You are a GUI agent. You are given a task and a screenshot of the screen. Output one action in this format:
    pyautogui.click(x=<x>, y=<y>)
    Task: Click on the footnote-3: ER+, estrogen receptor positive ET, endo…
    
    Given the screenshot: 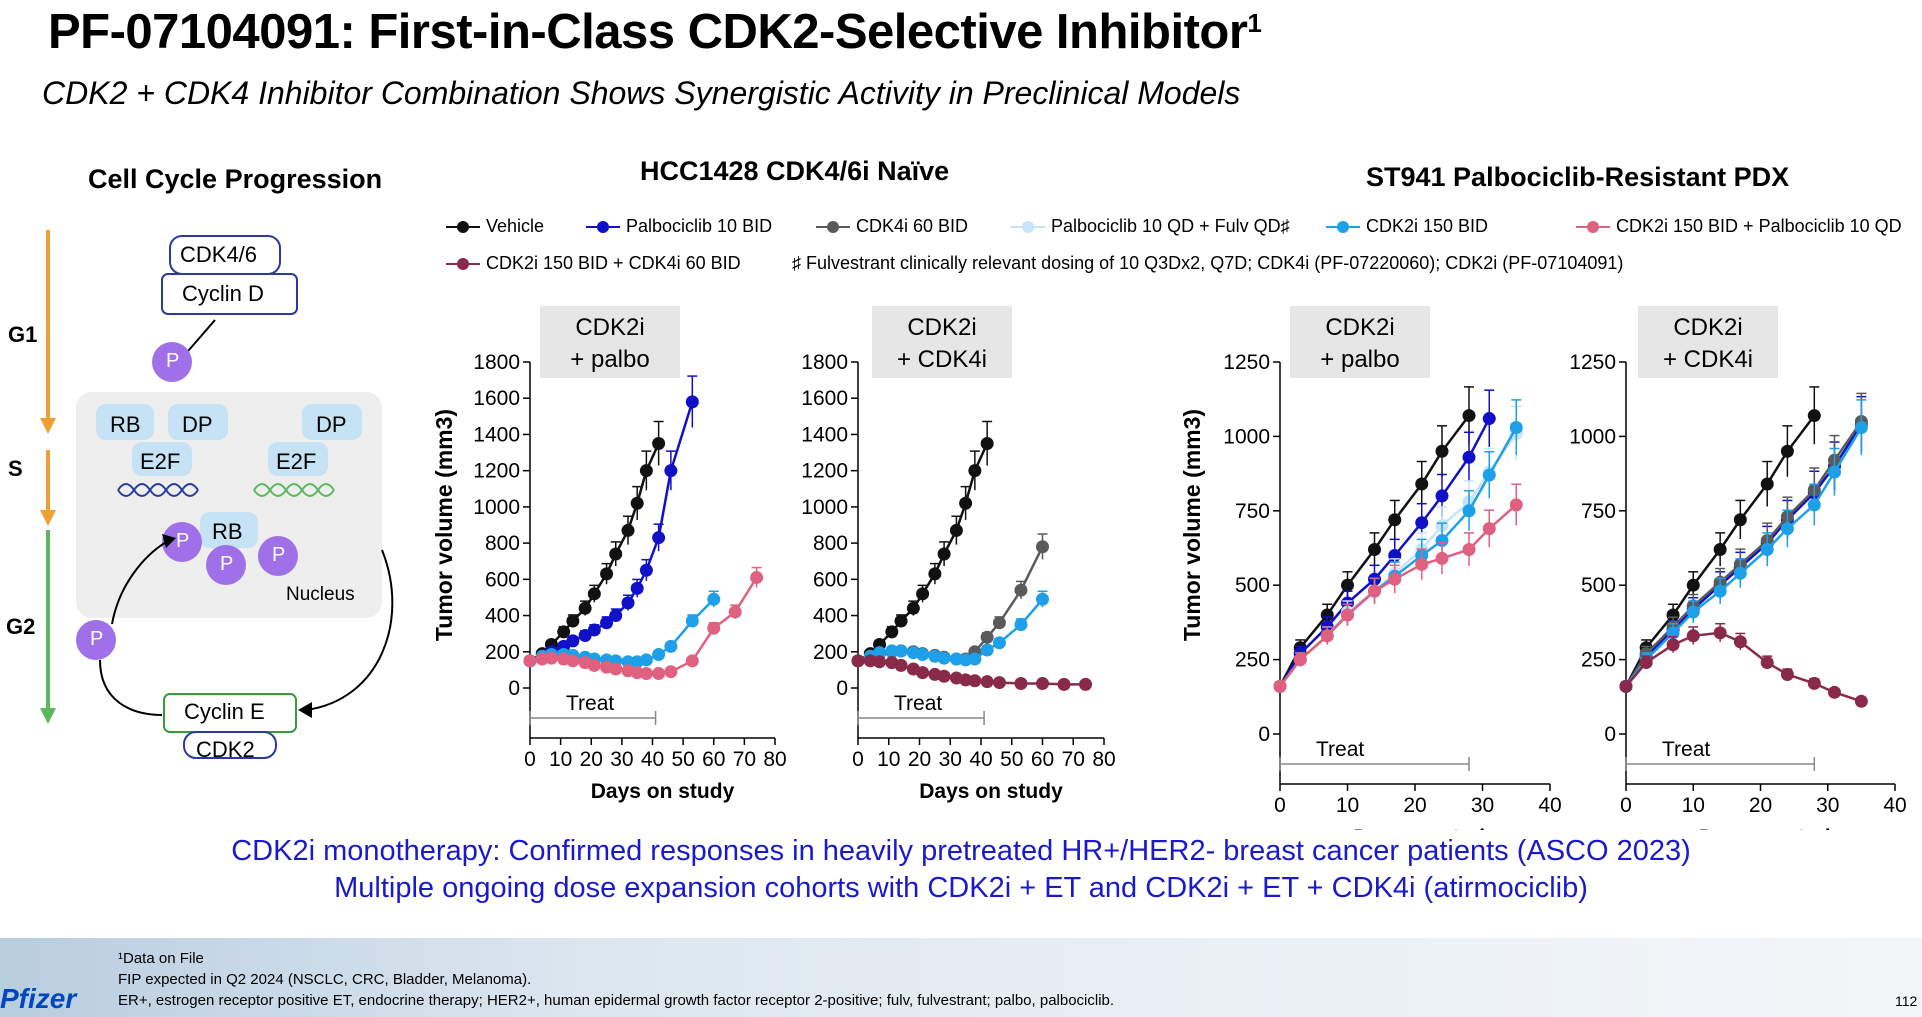 What is the action you would take?
    pyautogui.click(x=616, y=1000)
    